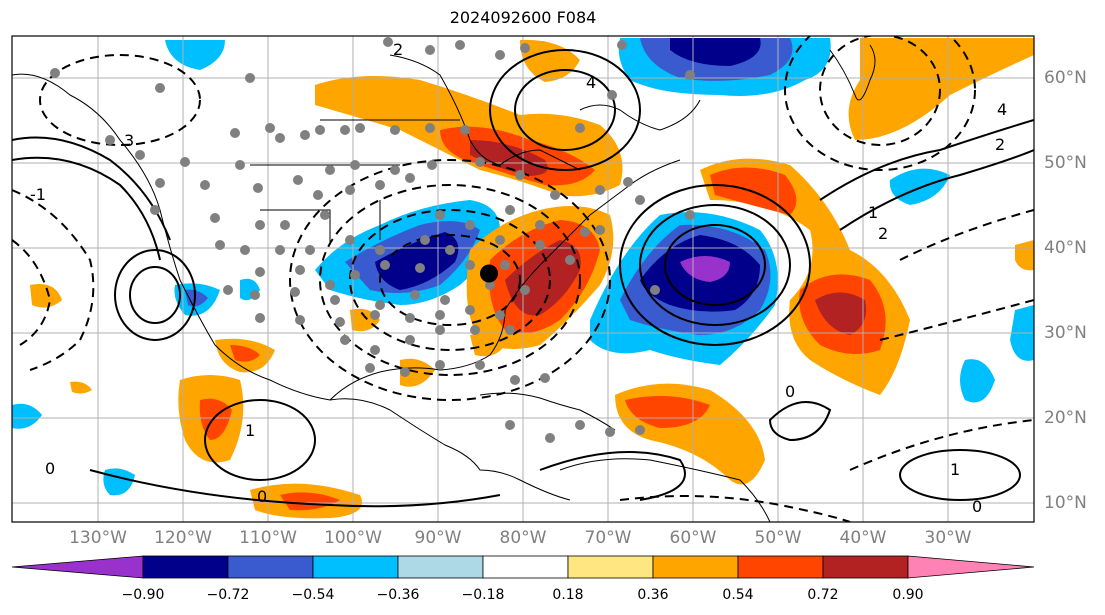 The height and width of the screenshot is (615, 1105). Describe the element at coordinates (873, 212) in the screenshot. I see `svg-text: 1` at that location.